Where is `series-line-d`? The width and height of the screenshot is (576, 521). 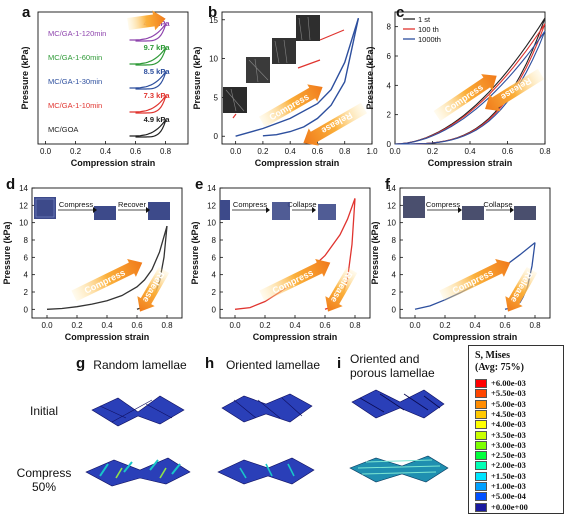 series-line-d is located at coordinates (107, 267).